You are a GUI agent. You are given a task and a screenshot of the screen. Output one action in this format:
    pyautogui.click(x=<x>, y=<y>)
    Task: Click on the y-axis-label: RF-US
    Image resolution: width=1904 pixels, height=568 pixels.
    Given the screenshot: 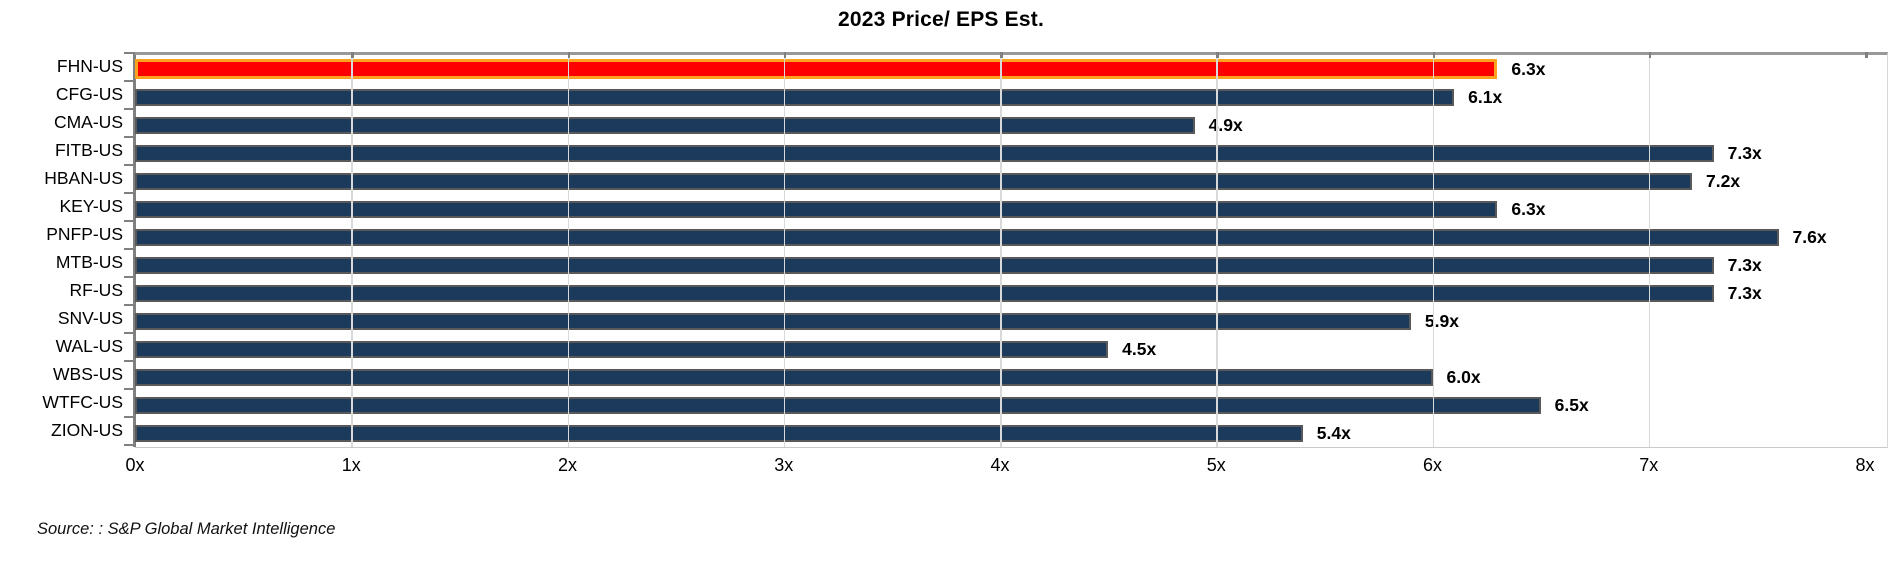 What is the action you would take?
    pyautogui.click(x=96, y=290)
    